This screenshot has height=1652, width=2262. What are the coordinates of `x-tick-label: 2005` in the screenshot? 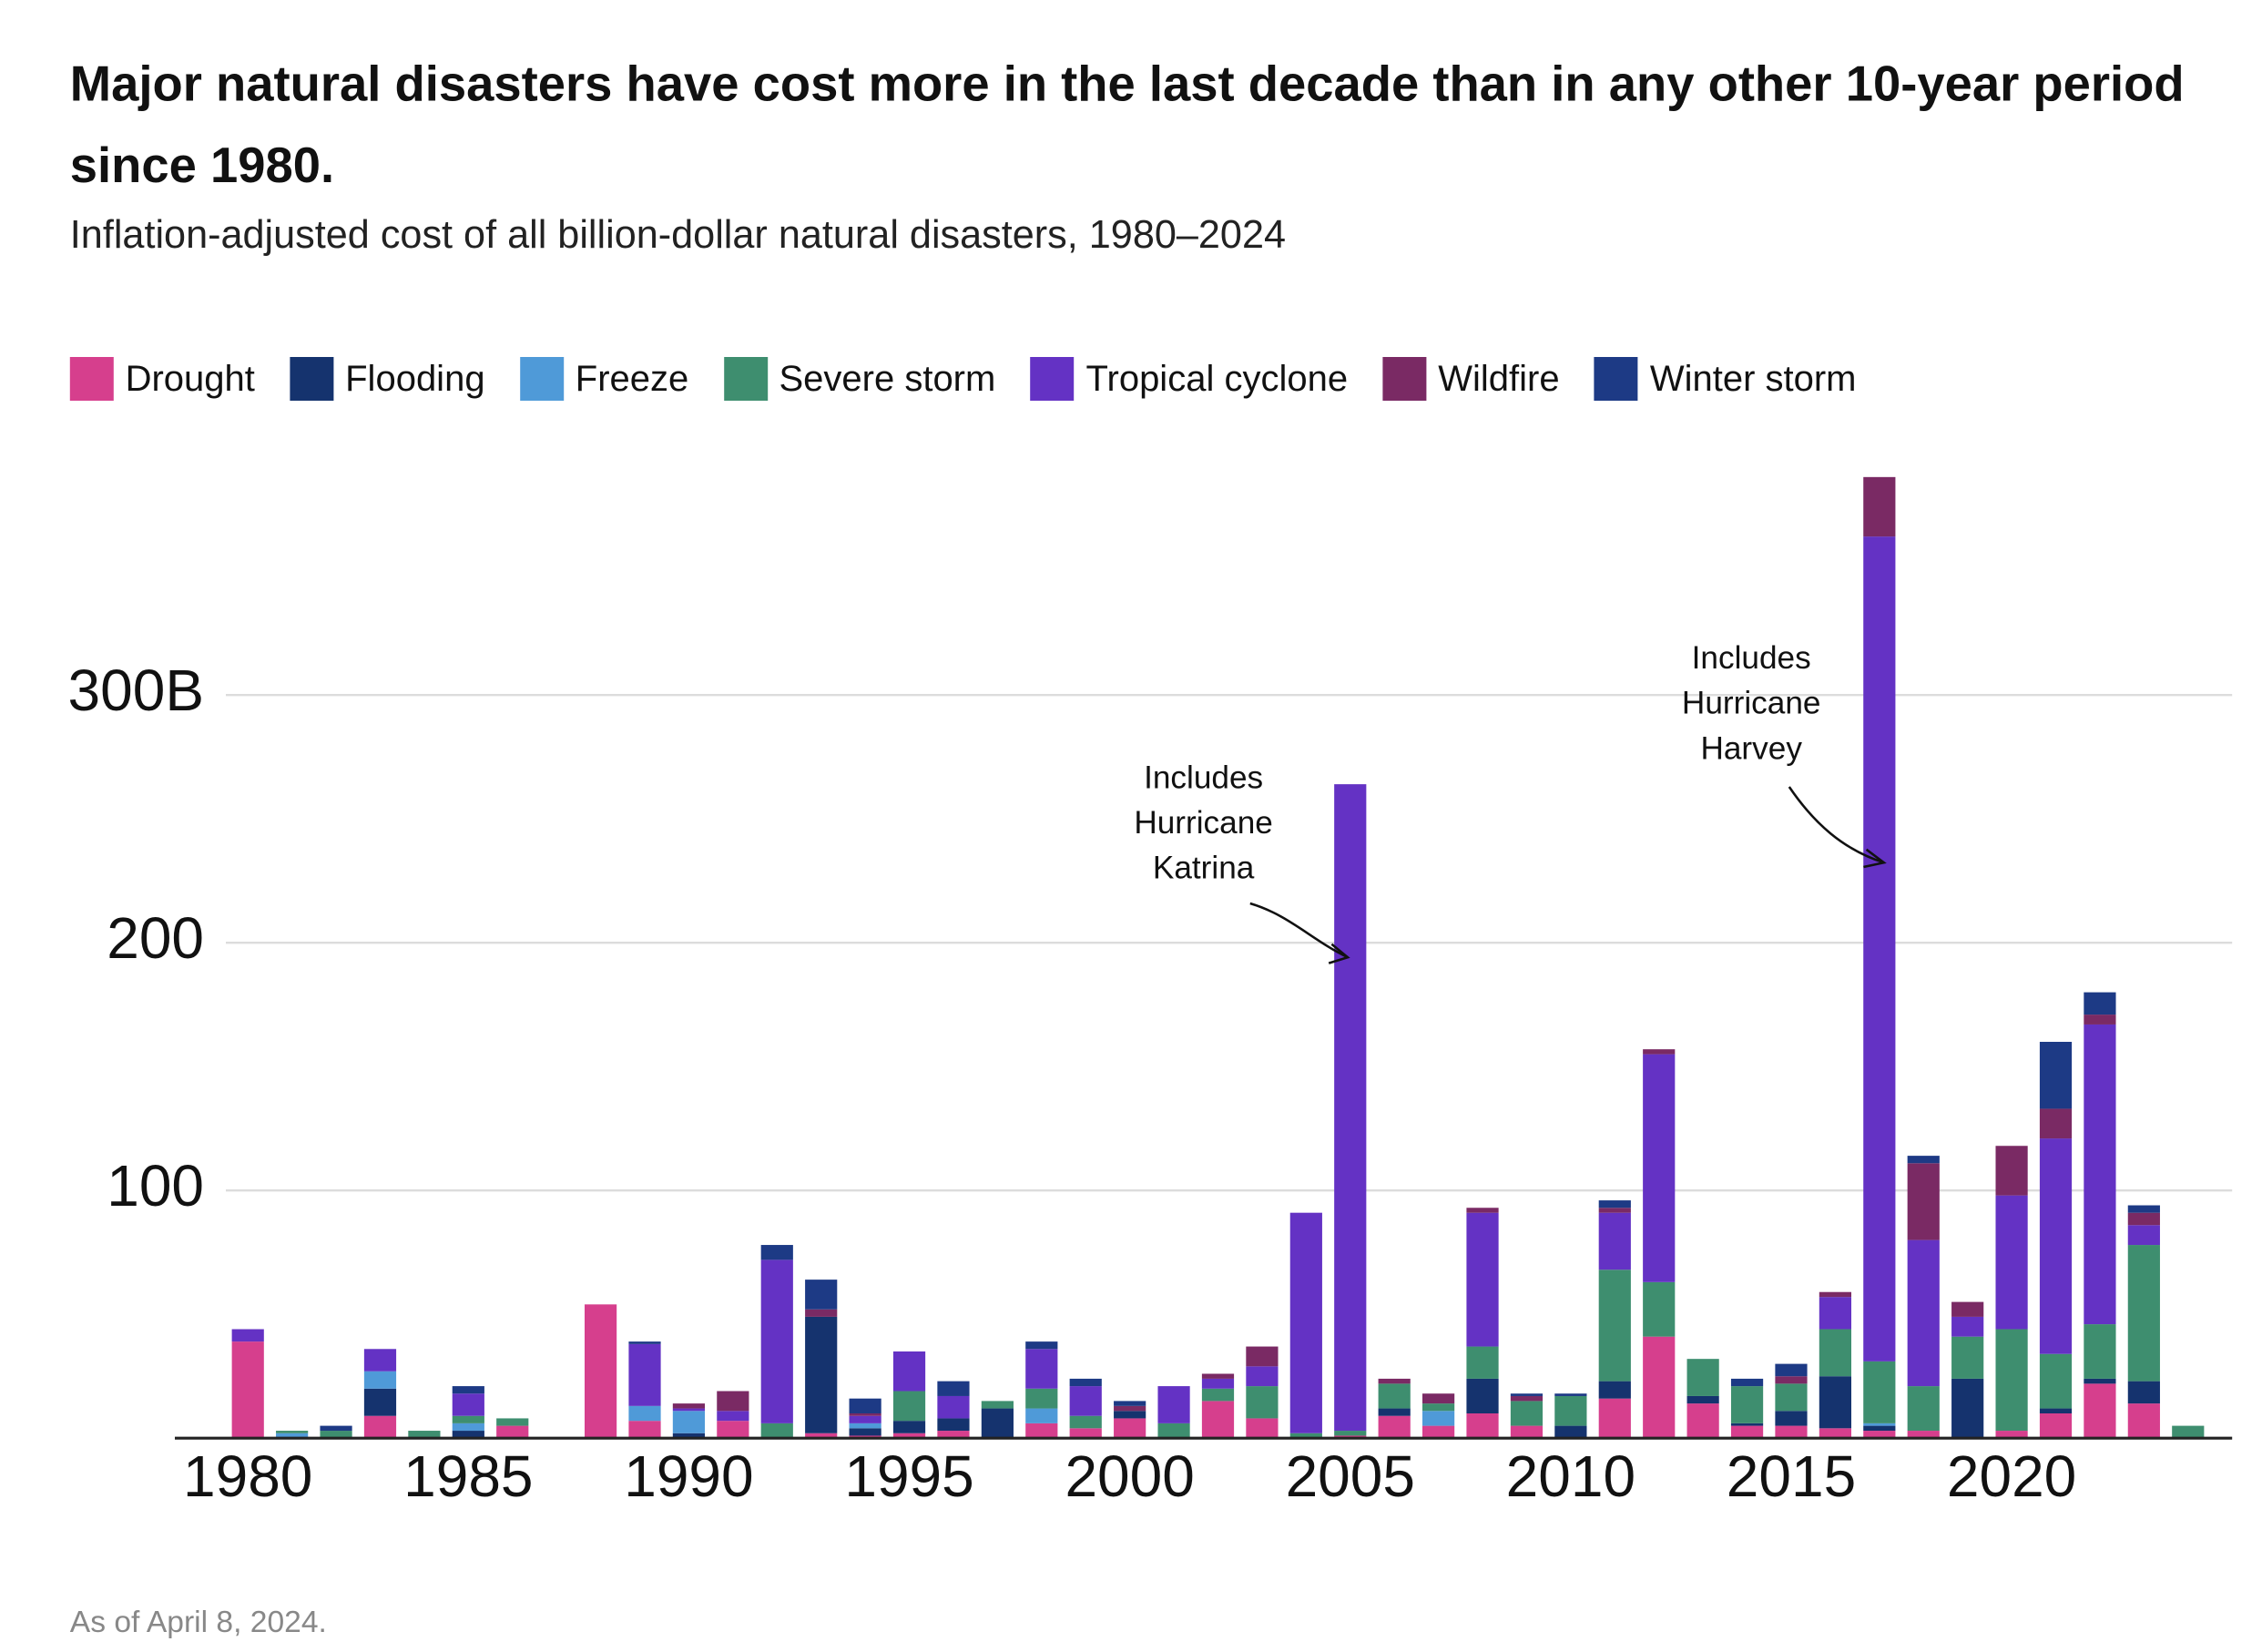 It's located at (1351, 1476).